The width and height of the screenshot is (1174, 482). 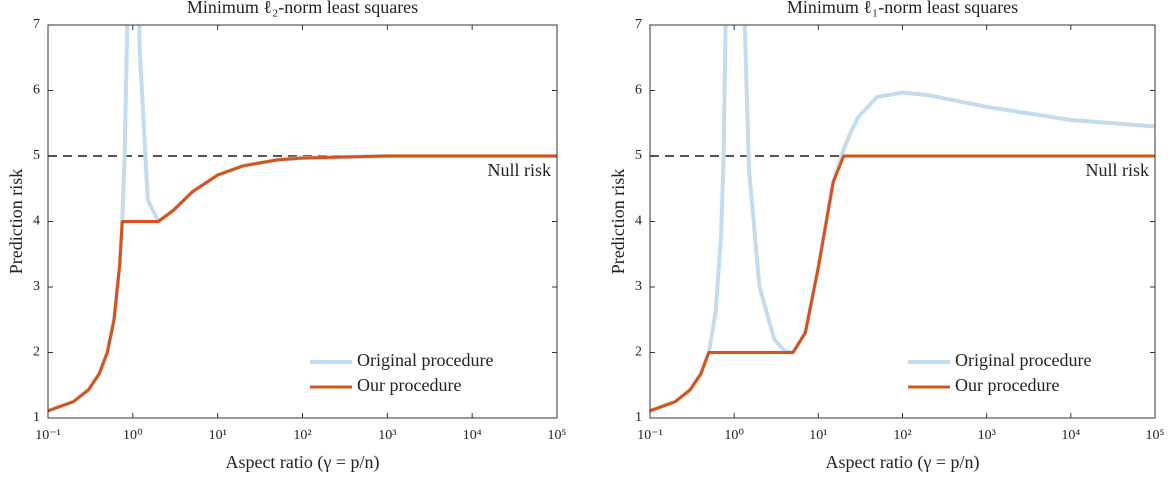 I want to click on chart-title: Minimum ℓ₁-norm least squares, so click(x=902, y=8).